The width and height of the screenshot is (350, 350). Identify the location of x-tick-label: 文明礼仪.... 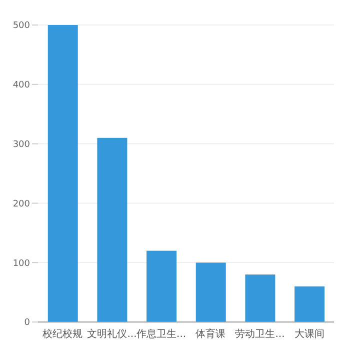
(112, 334).